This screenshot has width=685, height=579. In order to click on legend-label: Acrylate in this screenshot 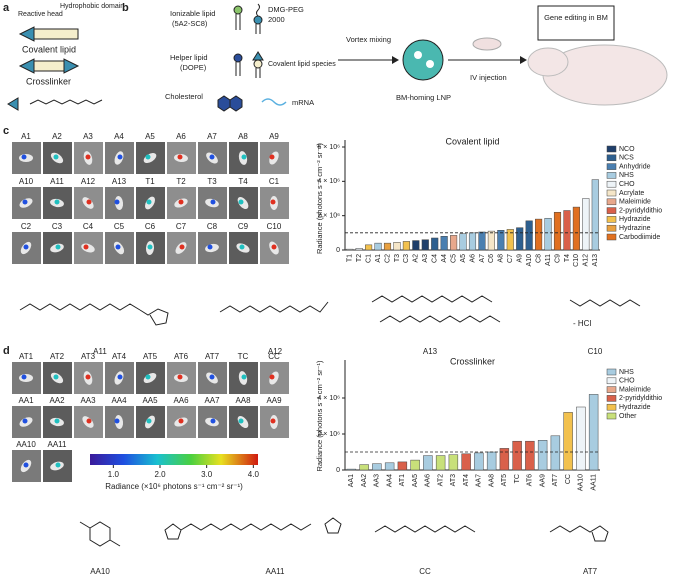, I will do `click(631, 193)`.